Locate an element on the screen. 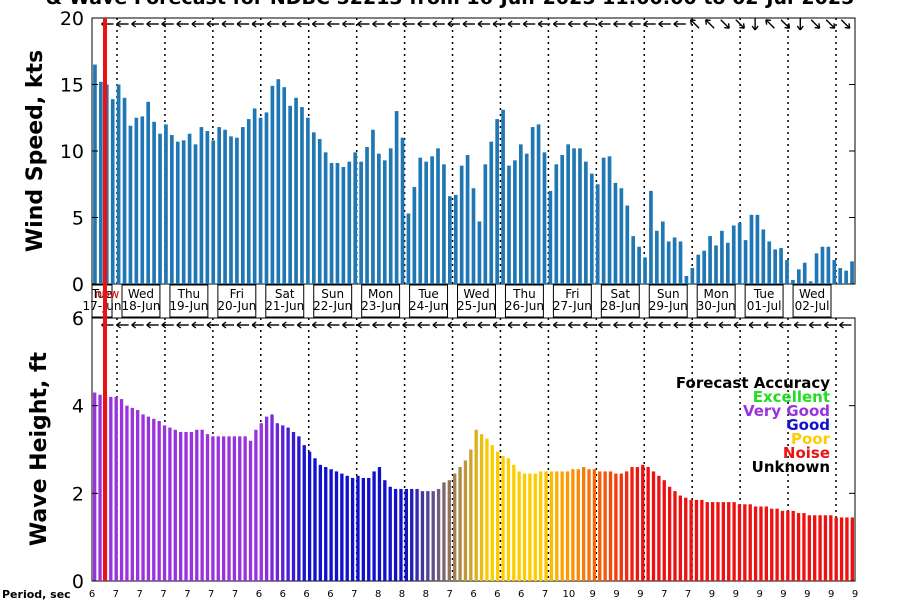  day-date: 26-Jun is located at coordinates (524, 306).